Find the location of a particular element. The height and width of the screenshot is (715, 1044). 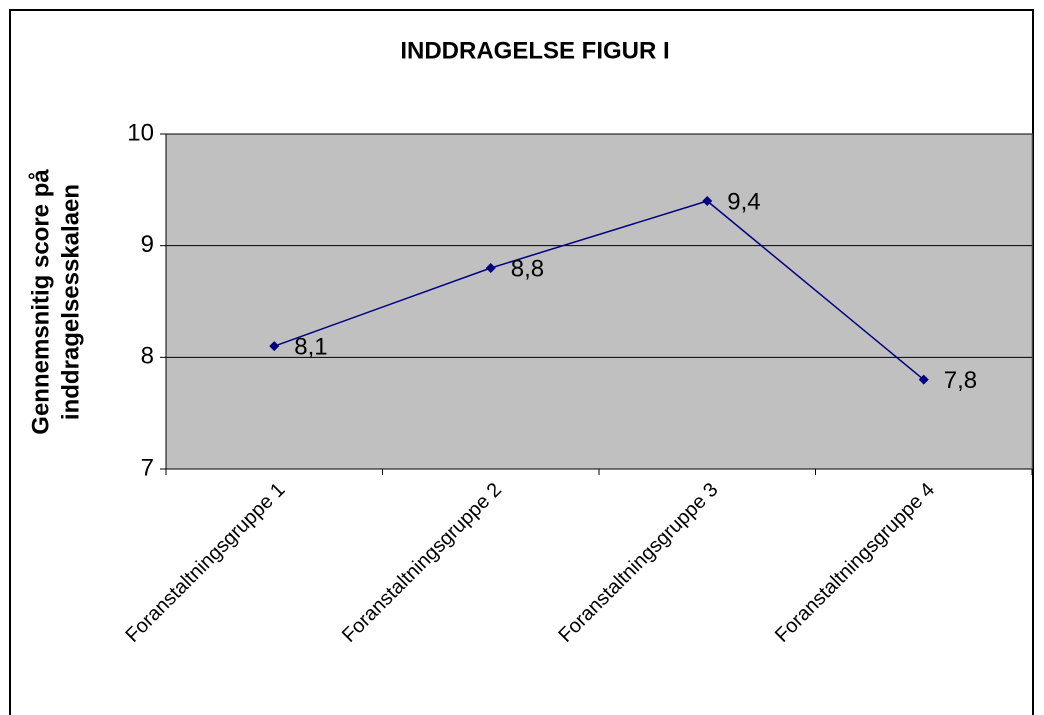

chart-title: INDDRAGELSE FIGUR I is located at coordinates (534, 50).